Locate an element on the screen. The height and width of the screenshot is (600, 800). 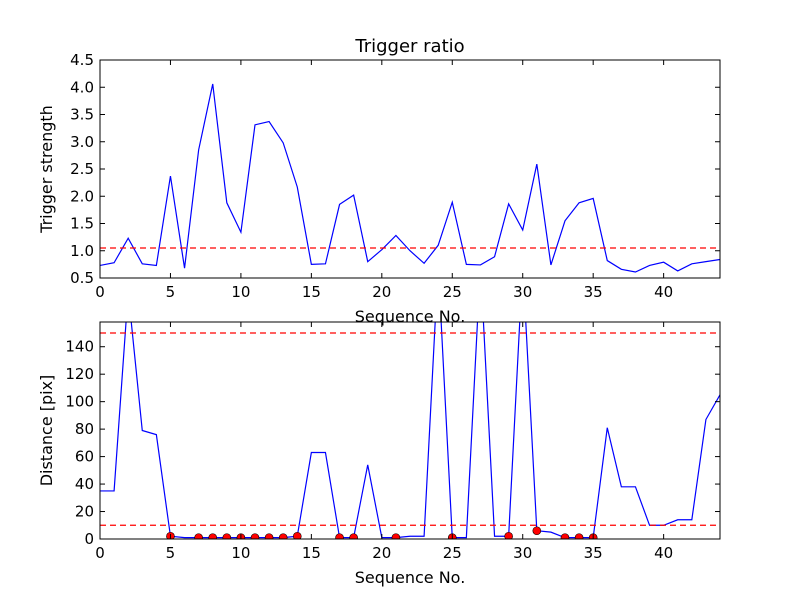
y-tick-label: 60 is located at coordinates (84, 457).